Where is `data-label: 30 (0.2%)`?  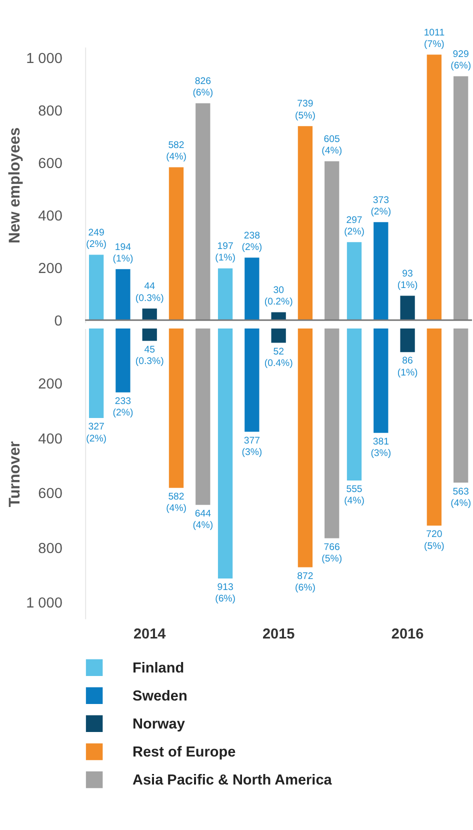
data-label: 30 (0.2%) is located at coordinates (278, 296).